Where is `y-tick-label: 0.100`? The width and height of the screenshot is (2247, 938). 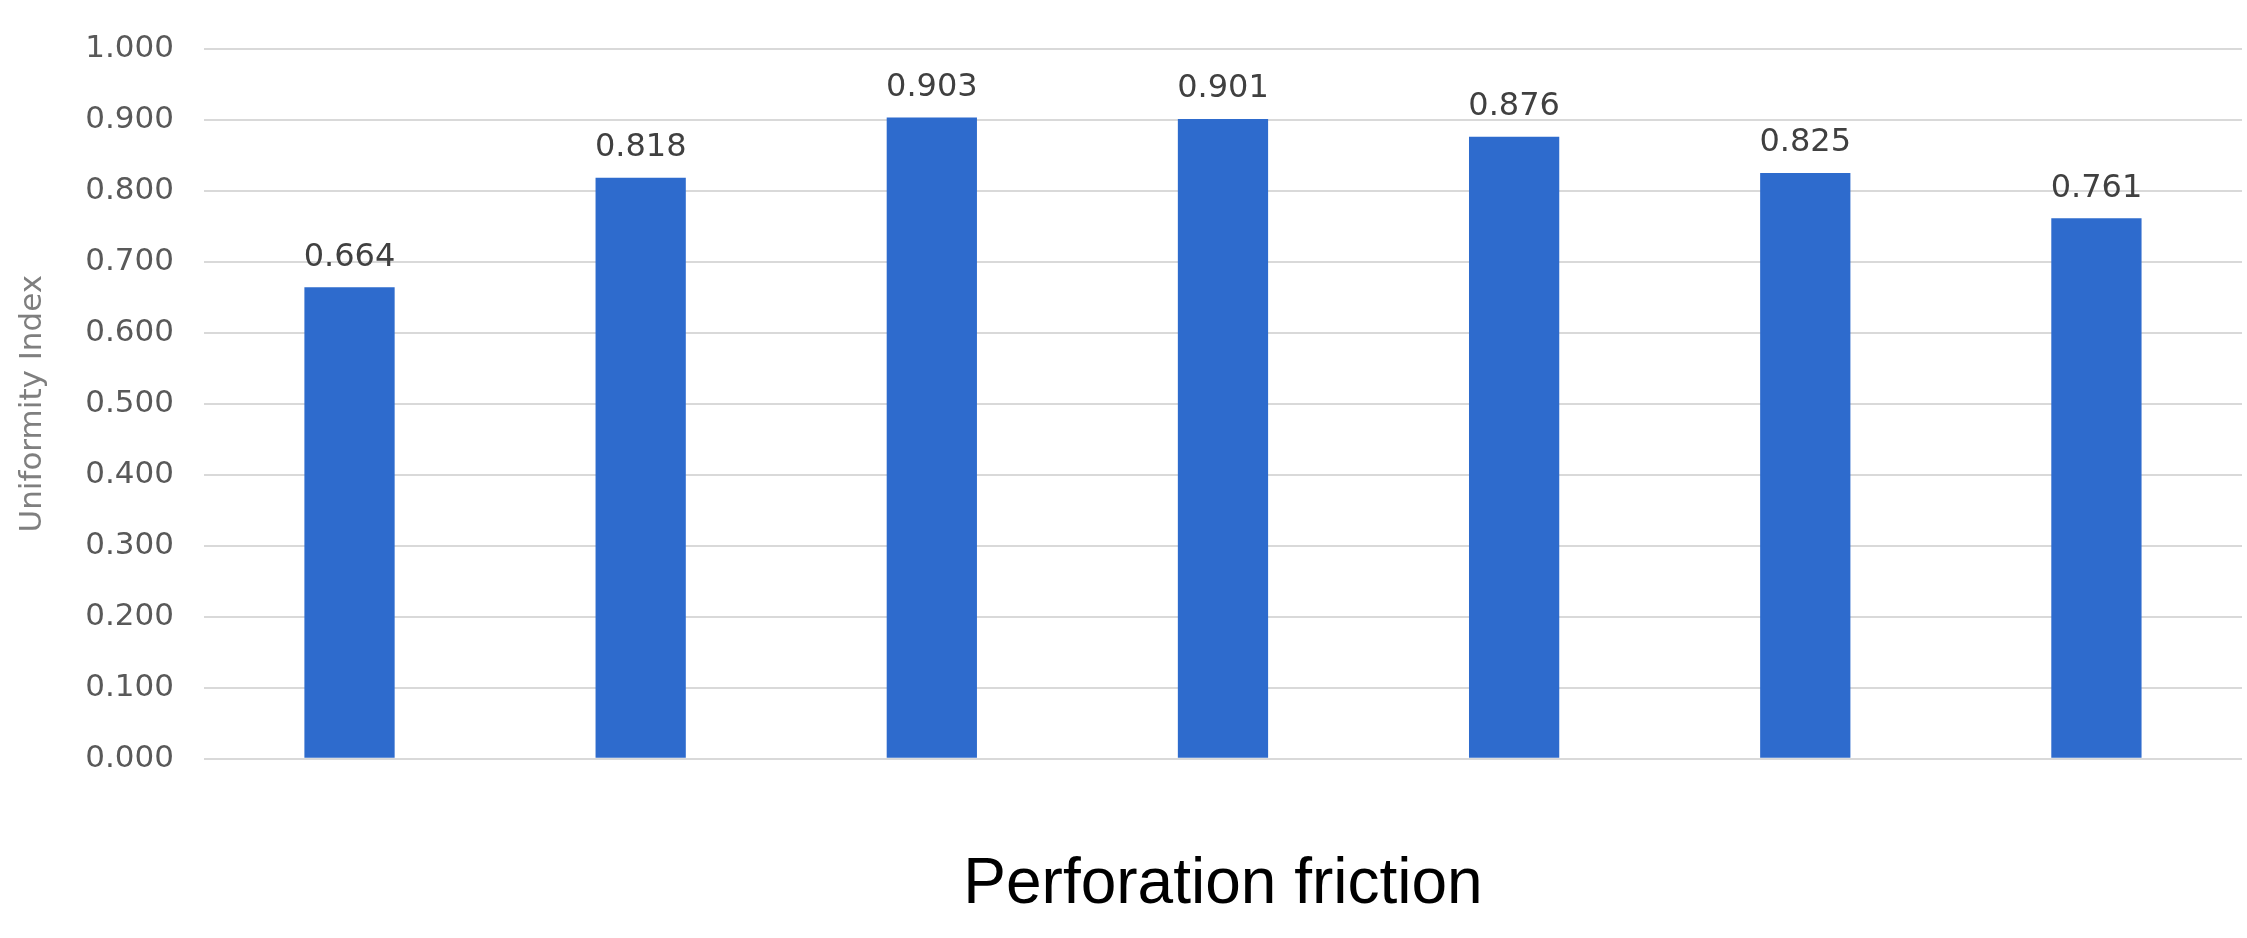
y-tick-label: 0.100 is located at coordinates (129, 684).